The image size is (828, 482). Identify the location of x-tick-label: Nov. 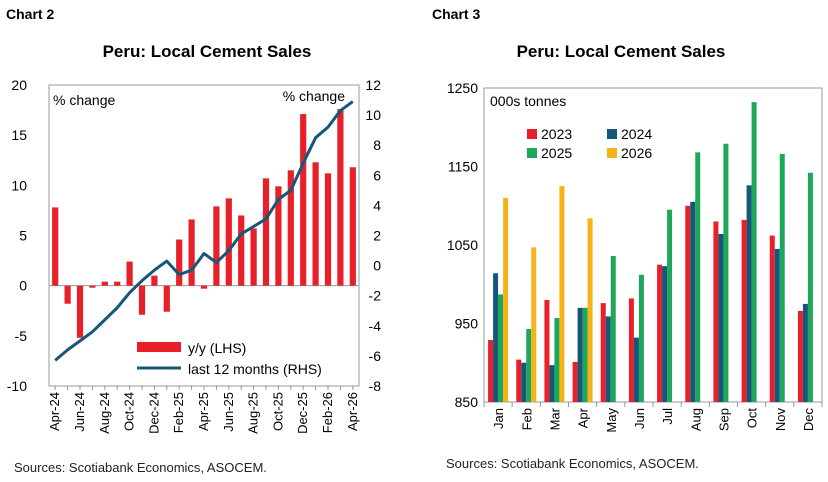
(780, 420).